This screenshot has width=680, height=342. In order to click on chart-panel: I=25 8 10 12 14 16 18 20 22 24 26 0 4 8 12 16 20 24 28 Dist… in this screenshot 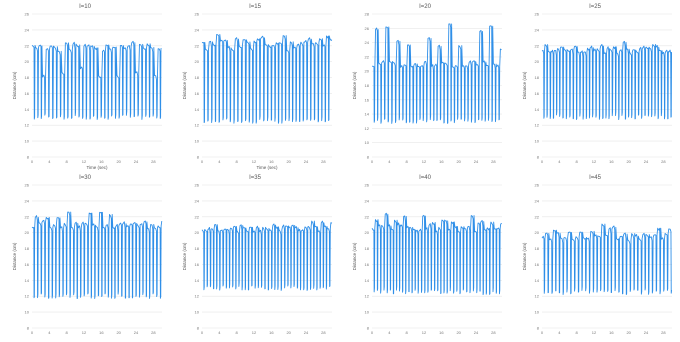, I will do `click(595, 85)`.